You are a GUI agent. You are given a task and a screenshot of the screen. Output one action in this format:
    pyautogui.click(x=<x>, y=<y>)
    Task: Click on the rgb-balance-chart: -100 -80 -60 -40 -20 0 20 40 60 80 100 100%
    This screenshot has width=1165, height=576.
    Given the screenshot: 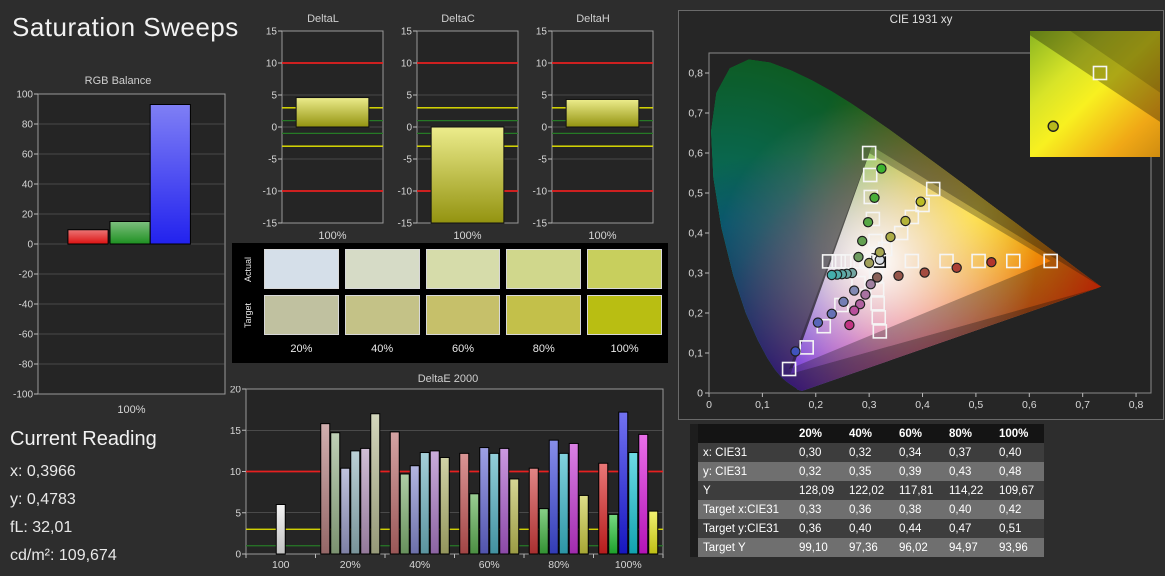 What is the action you would take?
    pyautogui.click(x=119, y=253)
    